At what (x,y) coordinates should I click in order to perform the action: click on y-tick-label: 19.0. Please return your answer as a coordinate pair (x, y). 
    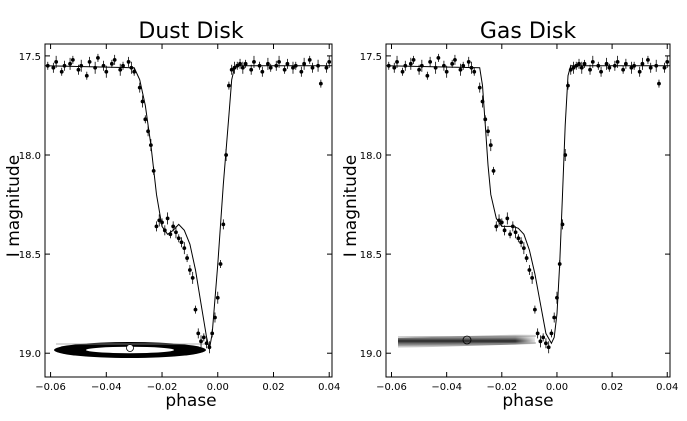
    Looking at the image, I should click on (371, 354).